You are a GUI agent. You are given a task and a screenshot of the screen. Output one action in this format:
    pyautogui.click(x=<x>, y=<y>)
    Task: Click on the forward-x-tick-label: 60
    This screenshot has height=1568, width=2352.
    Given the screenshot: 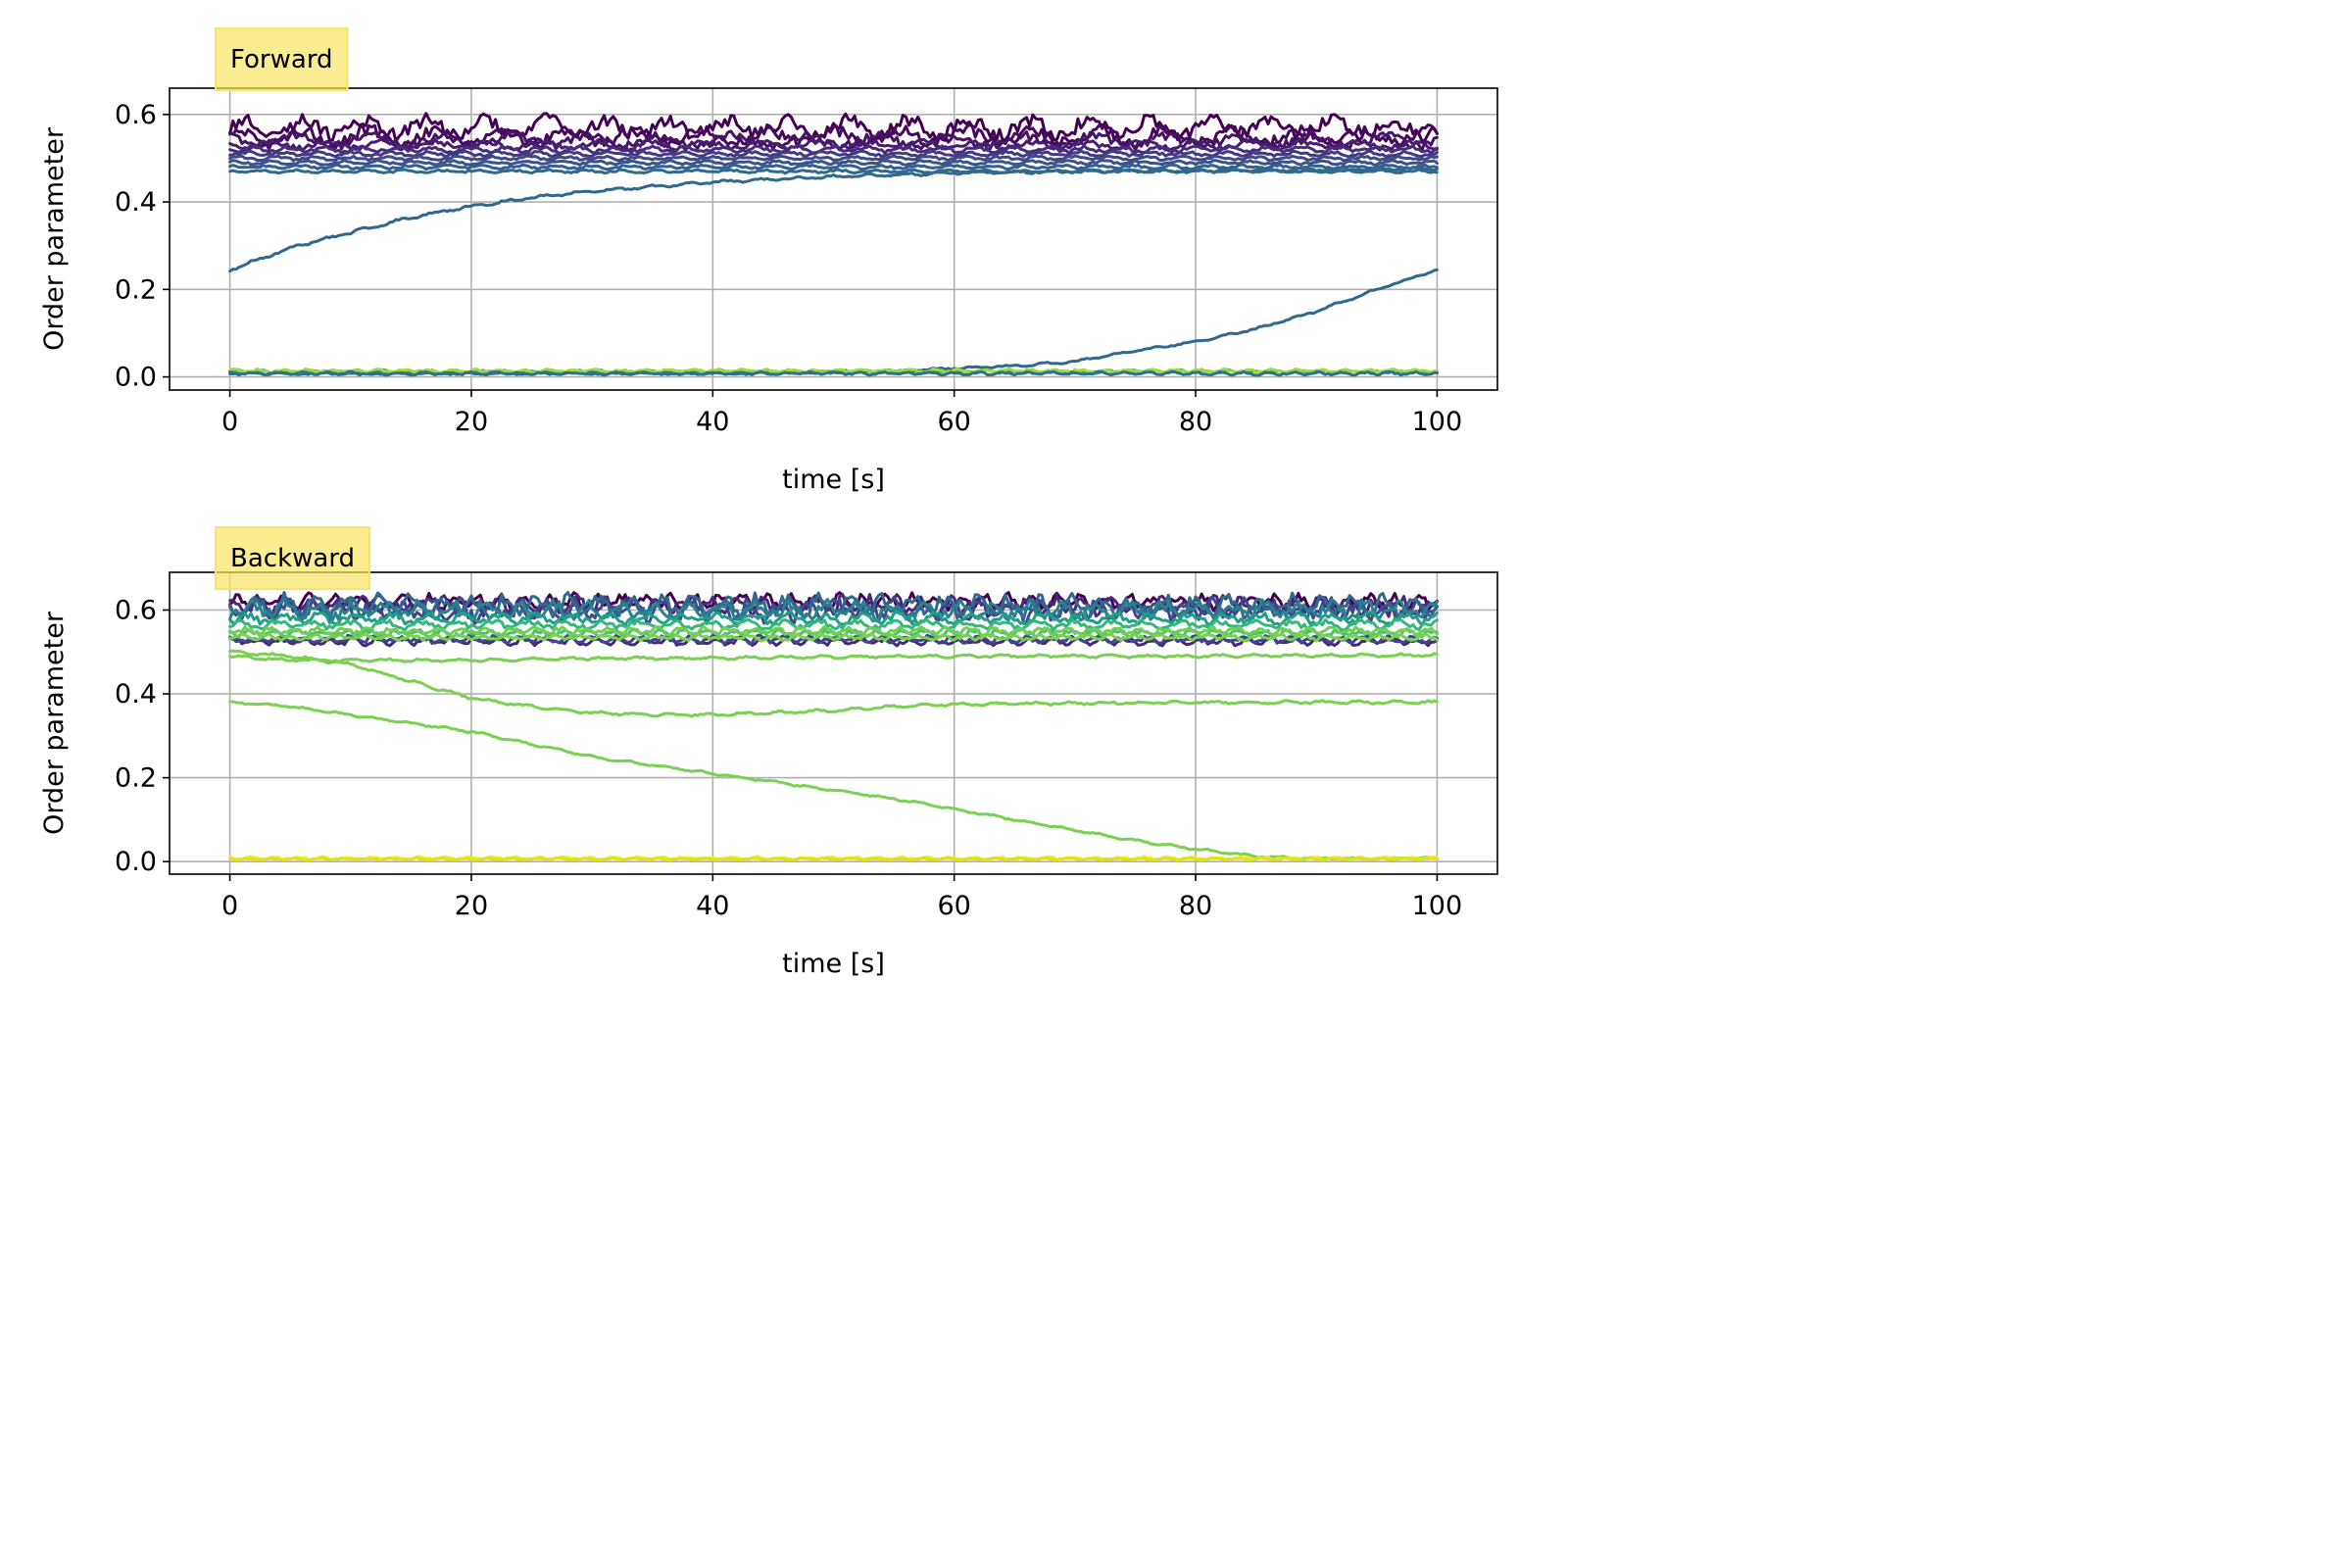 What is the action you would take?
    pyautogui.click(x=954, y=422)
    